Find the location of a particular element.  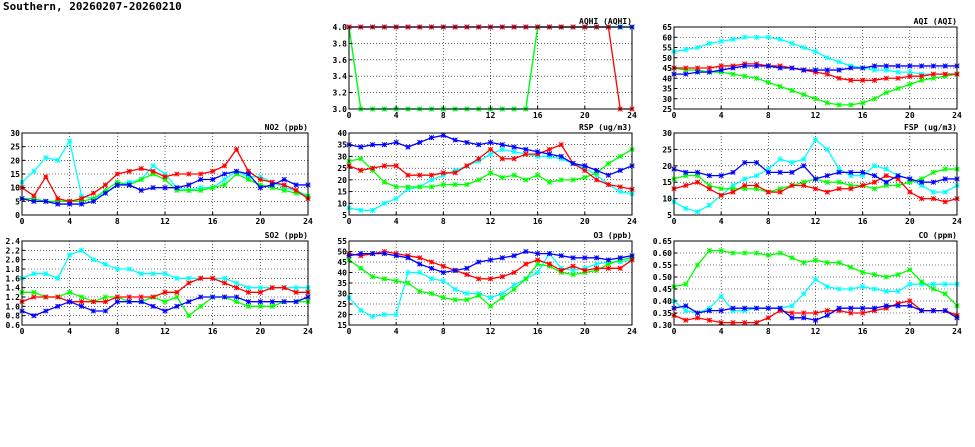

x-tick-label: 24 is located at coordinates (632, 221).